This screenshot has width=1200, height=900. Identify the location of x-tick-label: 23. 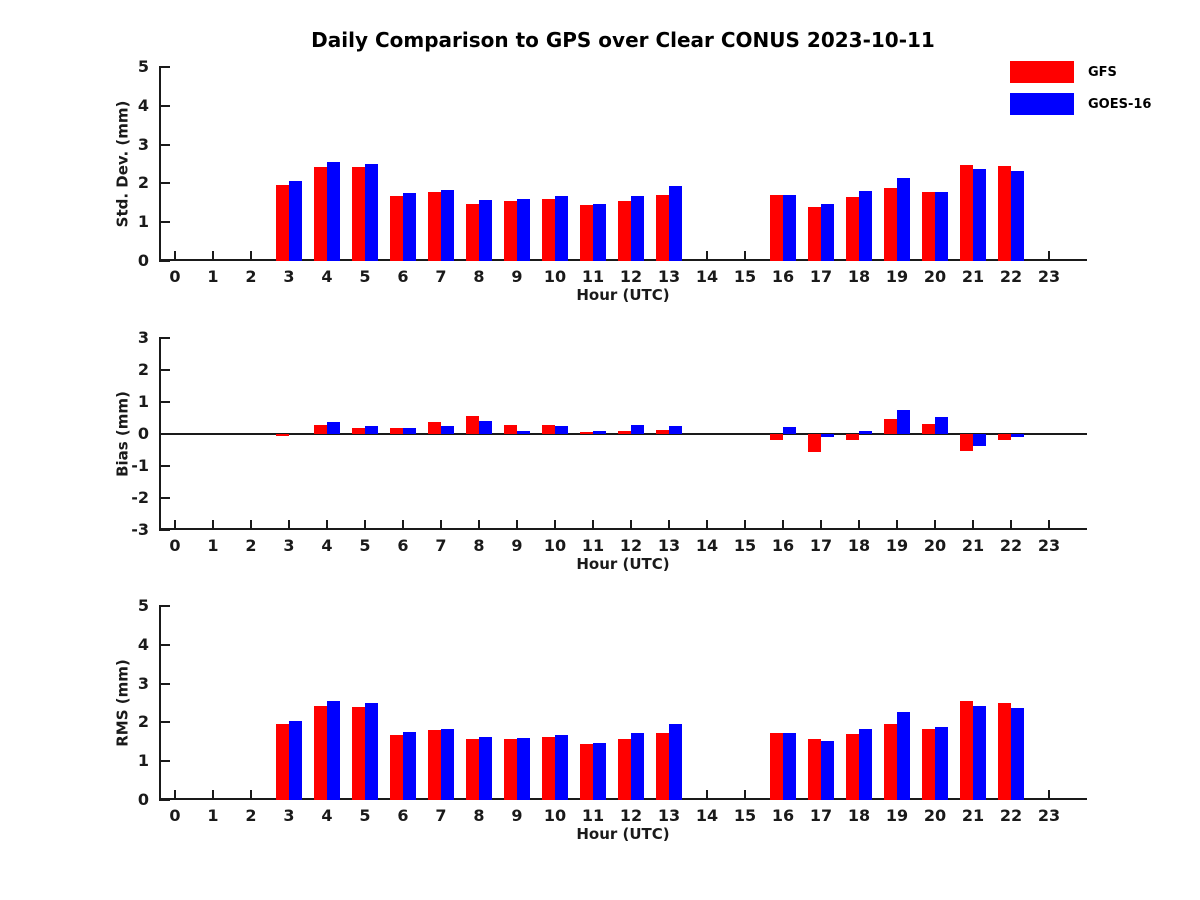
(1049, 545).